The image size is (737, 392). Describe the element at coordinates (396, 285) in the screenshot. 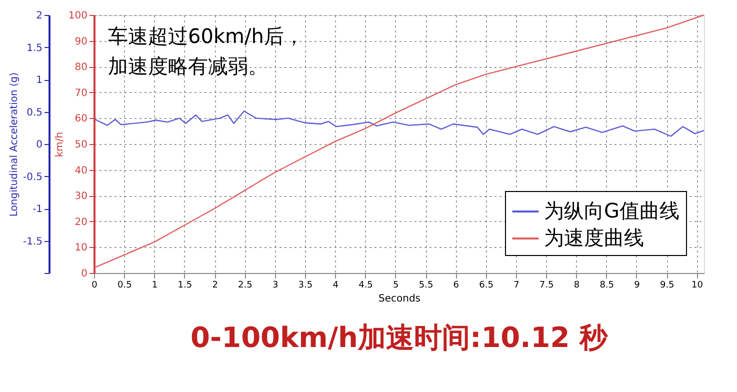

I see `x-tick-label: 5` at that location.